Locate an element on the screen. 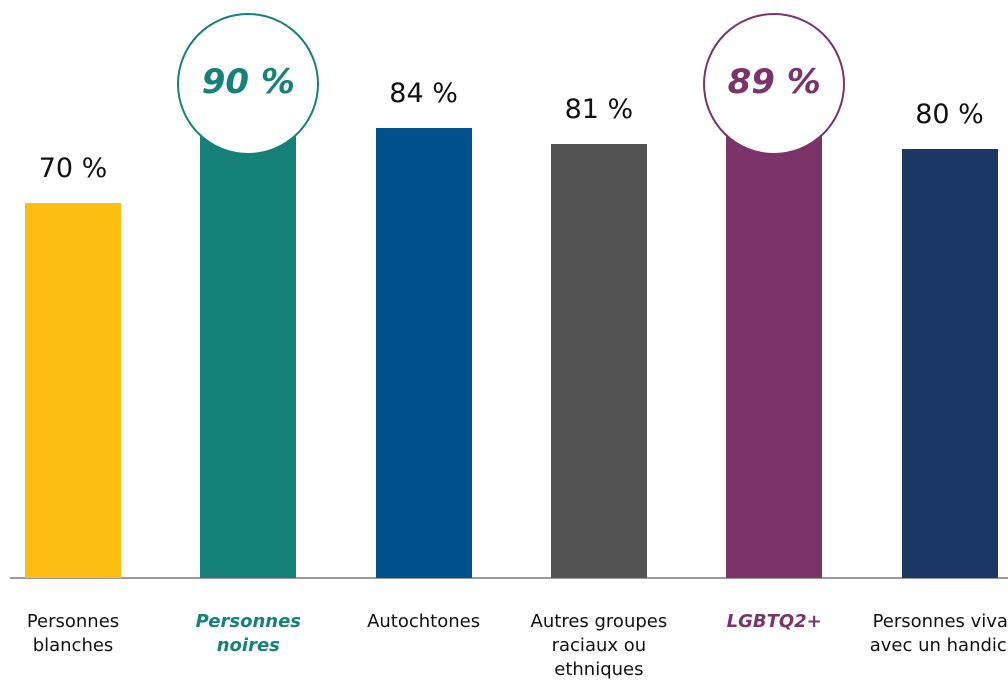 This screenshot has width=1008, height=686. value-label: 90 % is located at coordinates (248, 82).